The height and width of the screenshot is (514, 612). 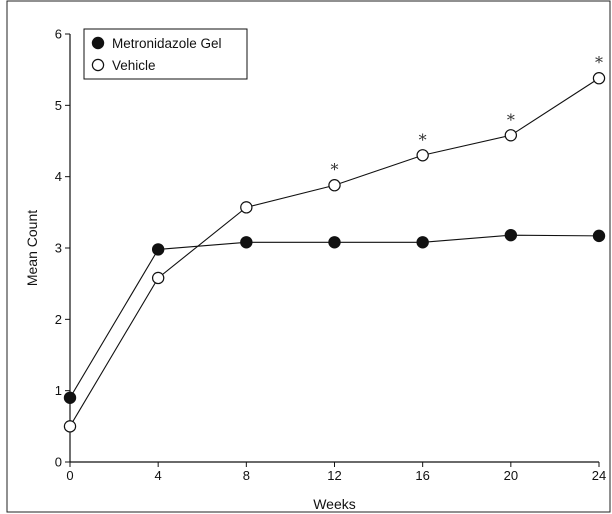 What do you see at coordinates (58, 319) in the screenshot?
I see `y-tick-label: 2` at bounding box center [58, 319].